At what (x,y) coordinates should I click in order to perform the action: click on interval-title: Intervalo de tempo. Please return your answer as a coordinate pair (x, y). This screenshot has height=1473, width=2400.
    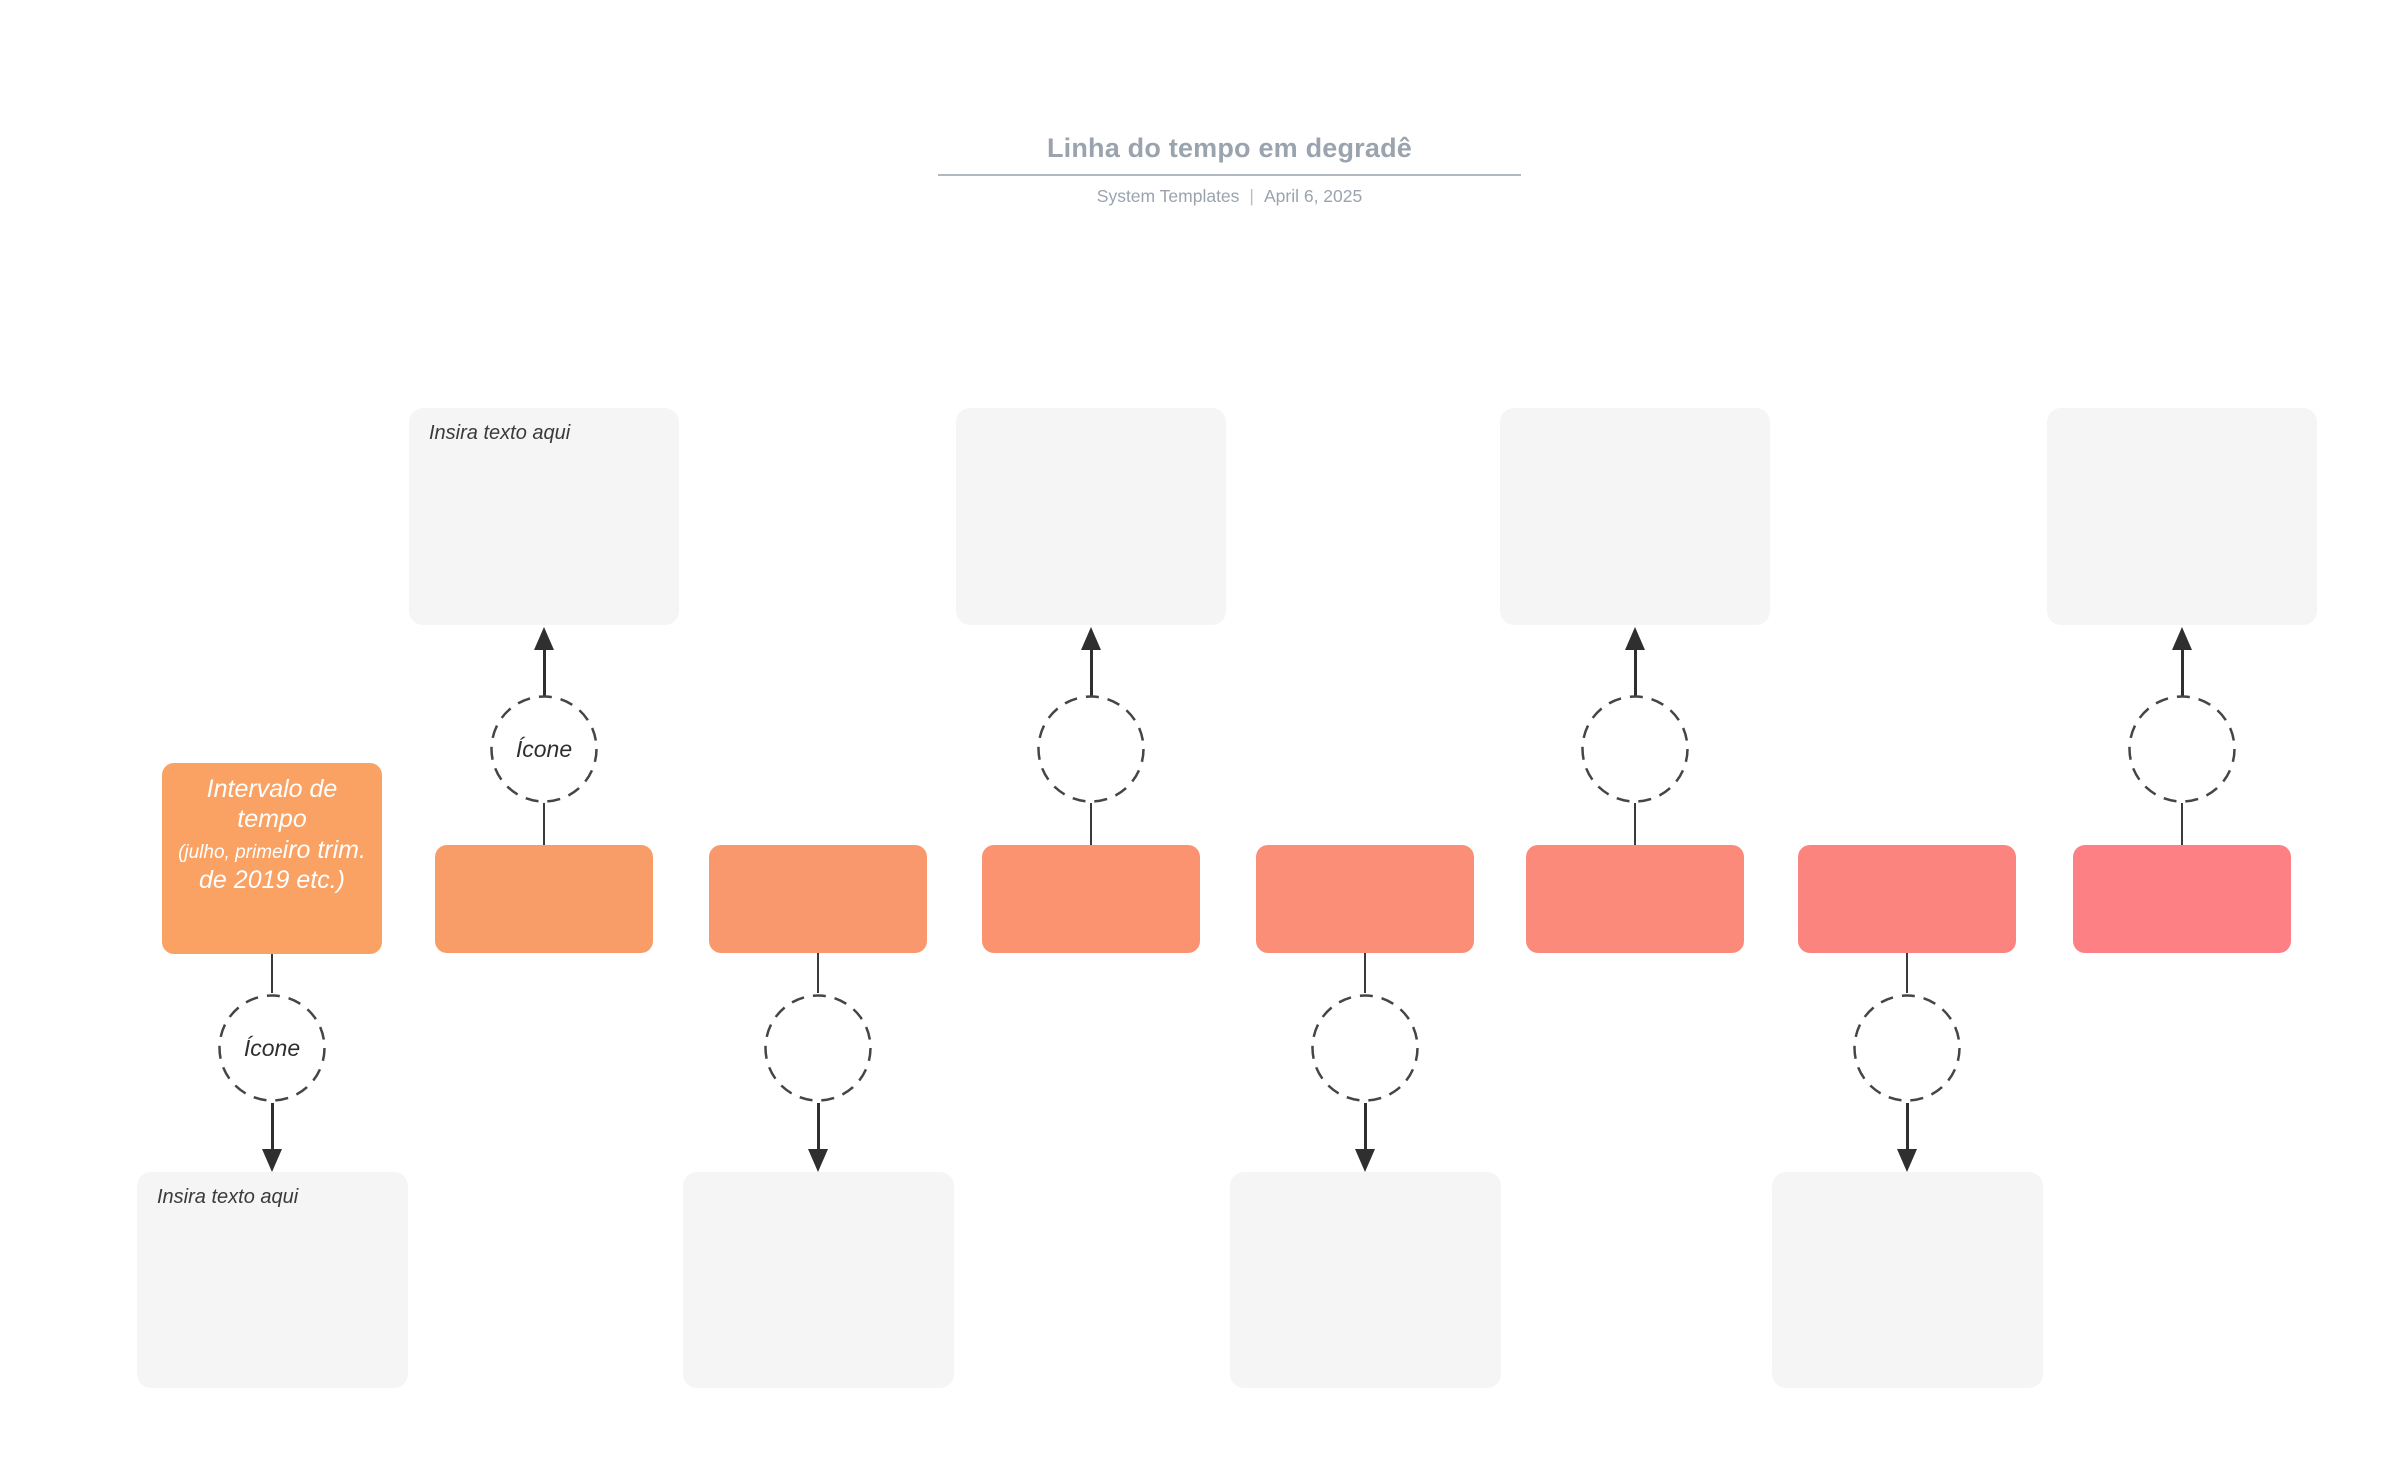
    Looking at the image, I should click on (272, 804).